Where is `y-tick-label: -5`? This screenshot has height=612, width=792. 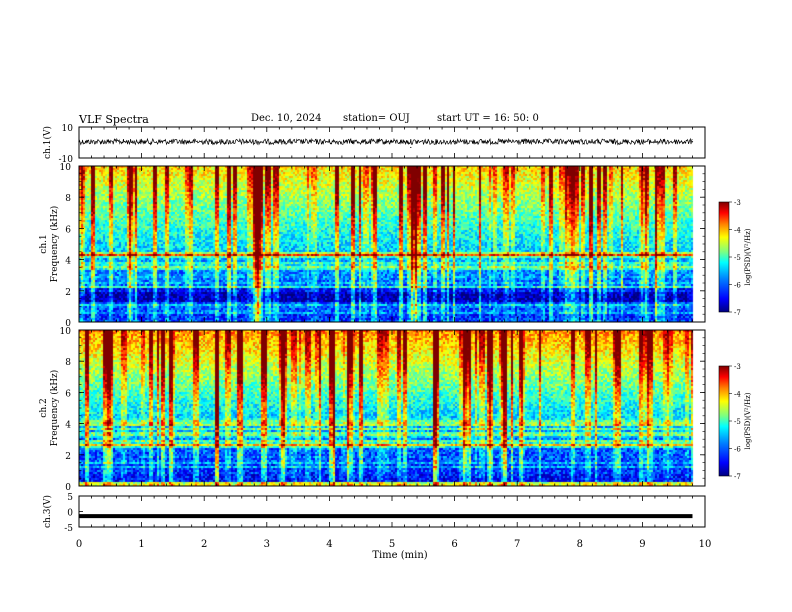 y-tick-label: -5 is located at coordinates (68, 529).